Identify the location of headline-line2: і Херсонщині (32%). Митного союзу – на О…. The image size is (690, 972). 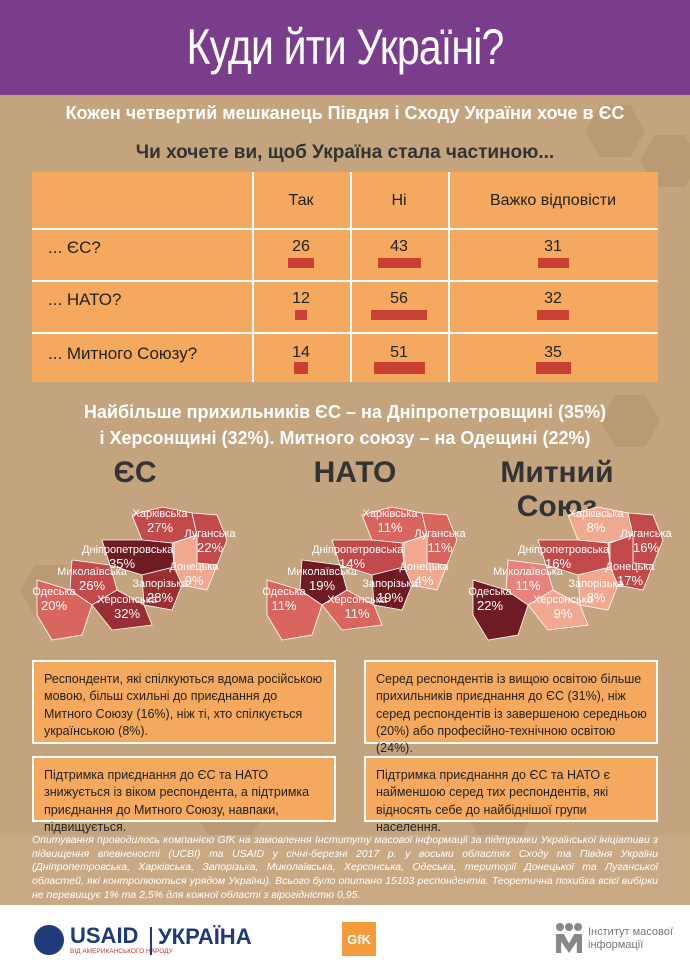
(345, 438).